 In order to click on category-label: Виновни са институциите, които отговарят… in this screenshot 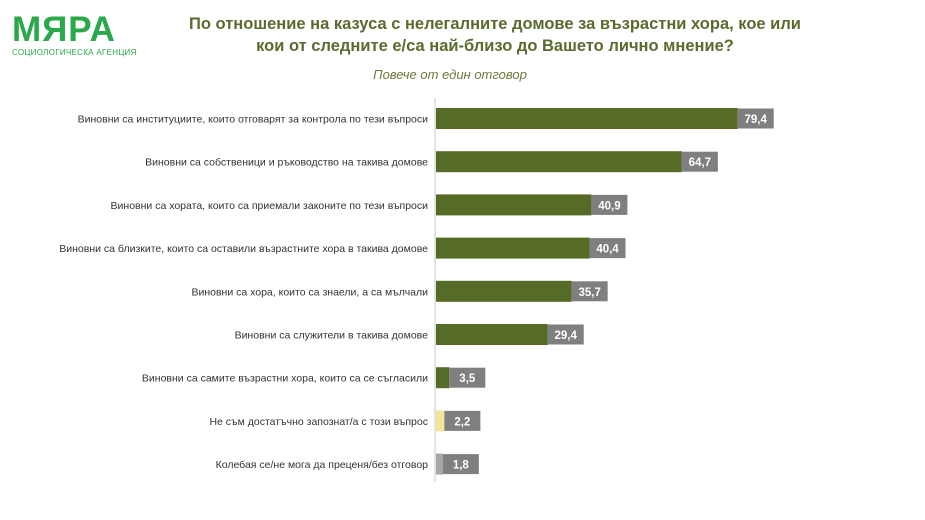, I will do `click(253, 120)`.